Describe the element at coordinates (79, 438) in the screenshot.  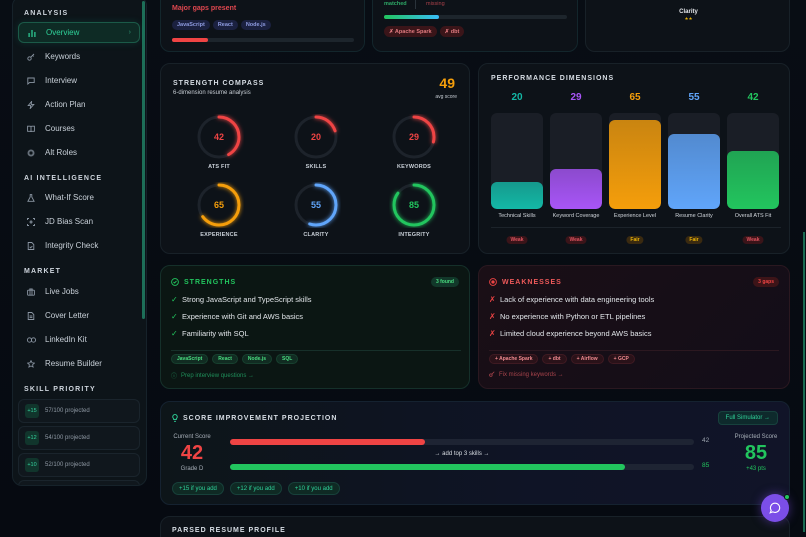
I see `skill-priority-card: +12 54/100 projected` at that location.